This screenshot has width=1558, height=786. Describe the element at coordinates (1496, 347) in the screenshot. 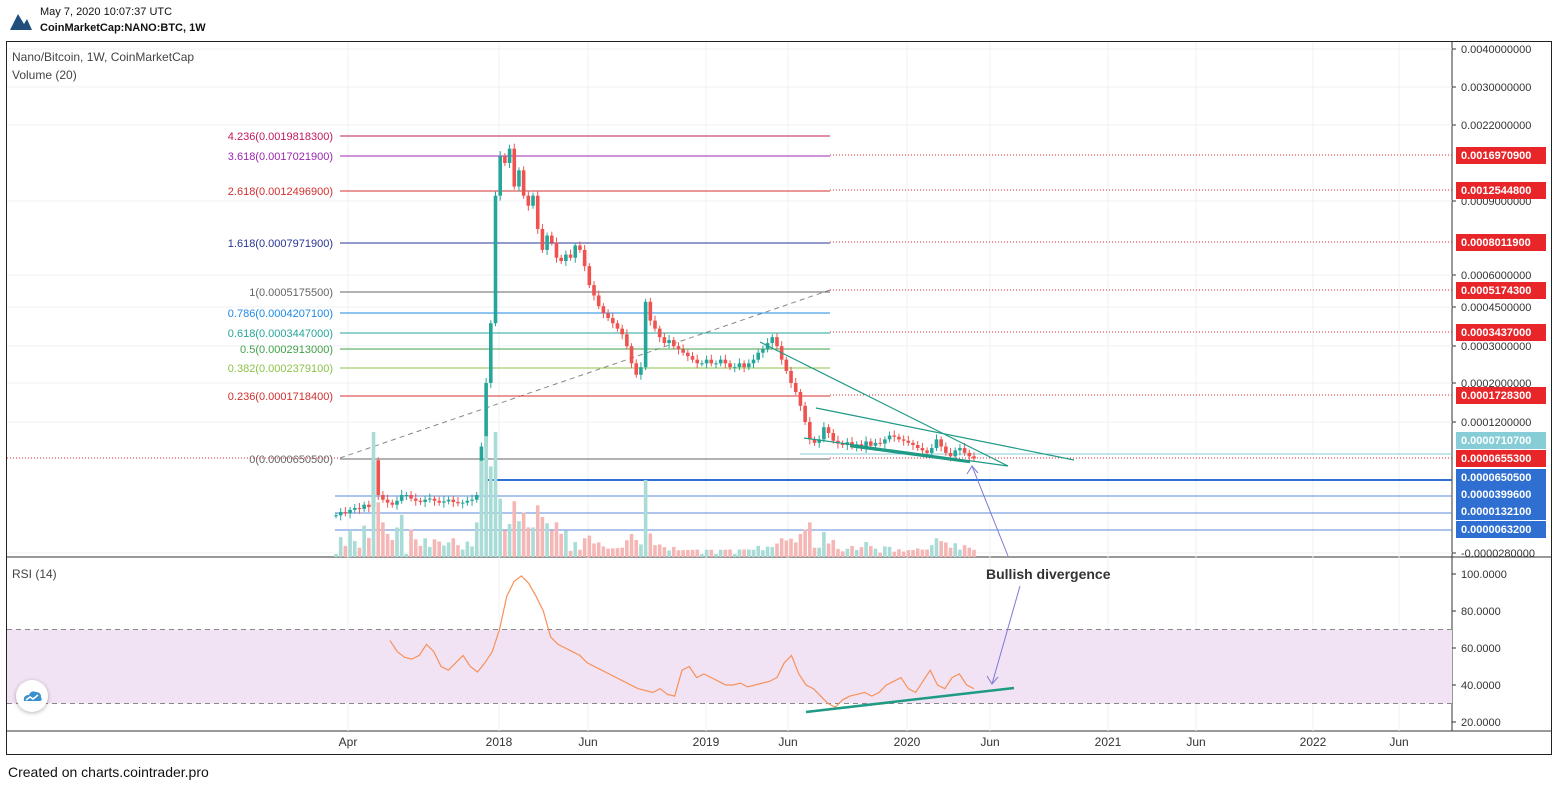

I see `y-tick-label: 0.0003000000` at that location.